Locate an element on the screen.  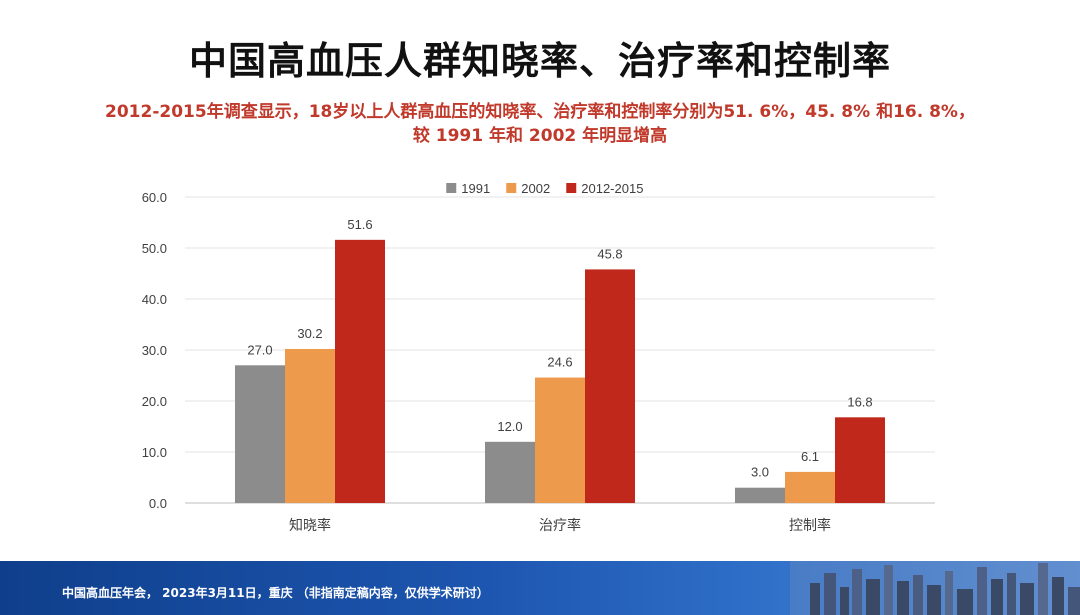
footer-text: 中国高血压年会， 2023年3月11日，重庆 （非指南定稿内容，仅供学术研讨） is located at coordinates (275, 593).